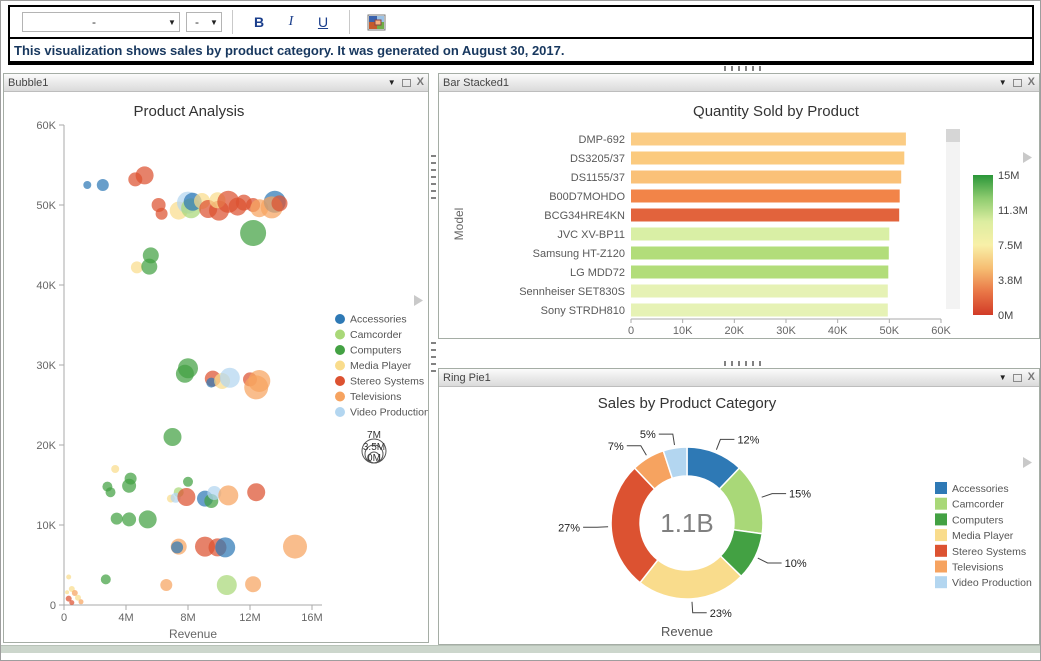 The height and width of the screenshot is (661, 1041). I want to click on pie-slice-percent-label: 12%, so click(748, 440).